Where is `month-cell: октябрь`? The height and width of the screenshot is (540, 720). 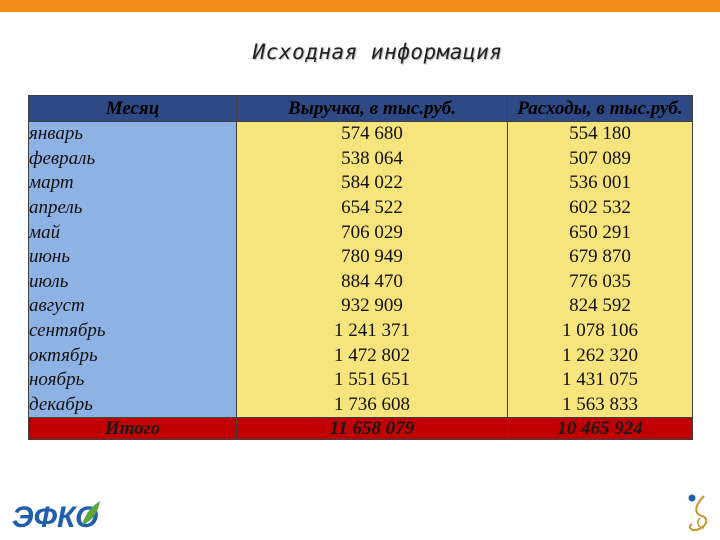
month-cell: октябрь is located at coordinates (132, 355).